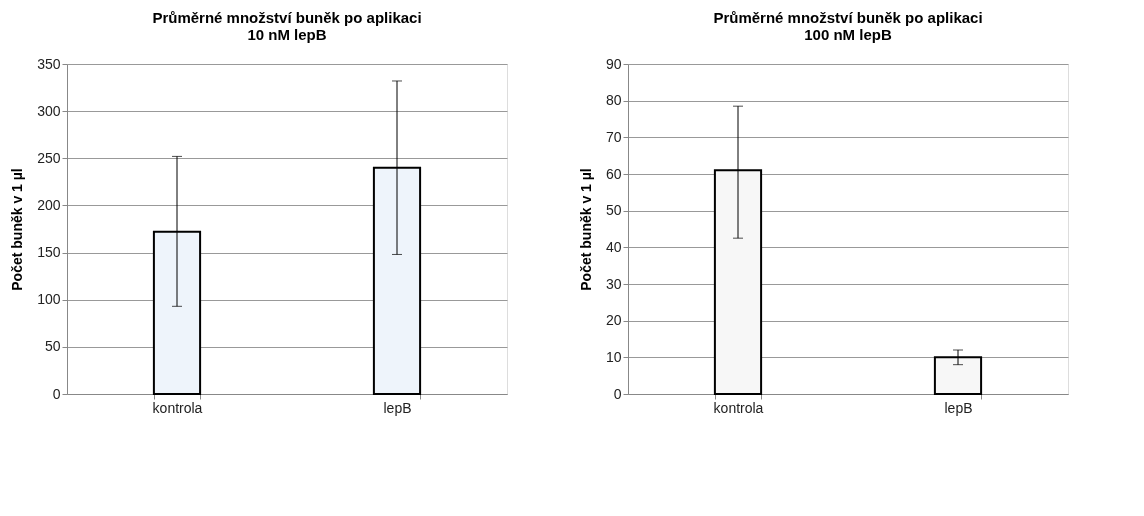 This screenshot has width=1144, height=516. What do you see at coordinates (49, 157) in the screenshot?
I see `y-tick-label: 250` at bounding box center [49, 157].